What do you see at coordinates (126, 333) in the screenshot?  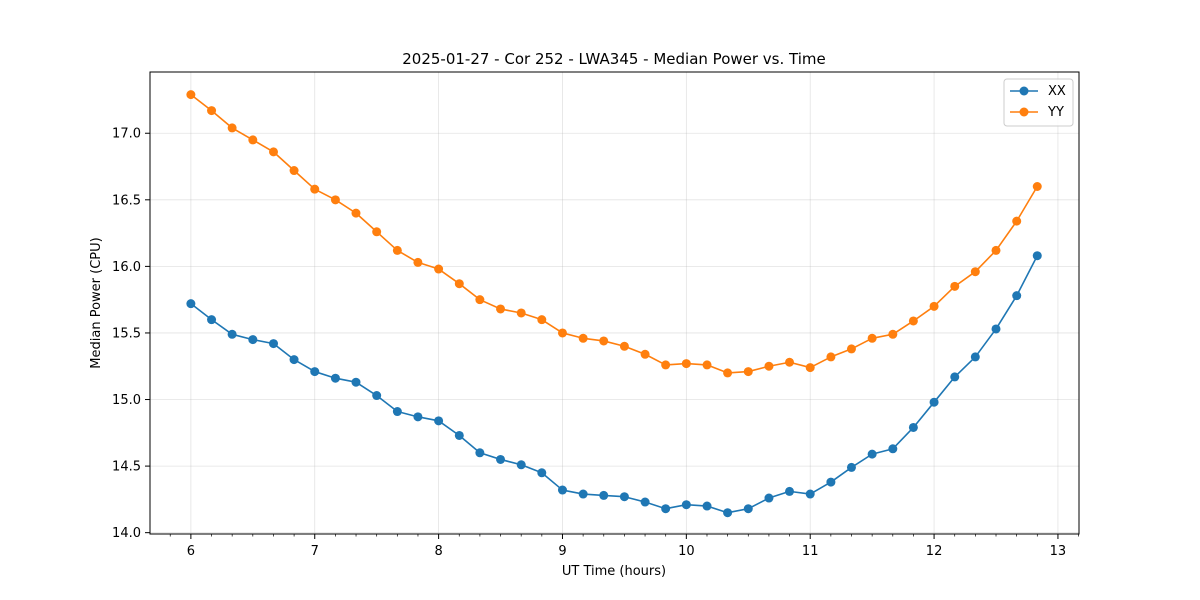 I see `y-tick-label: 15.5` at bounding box center [126, 333].